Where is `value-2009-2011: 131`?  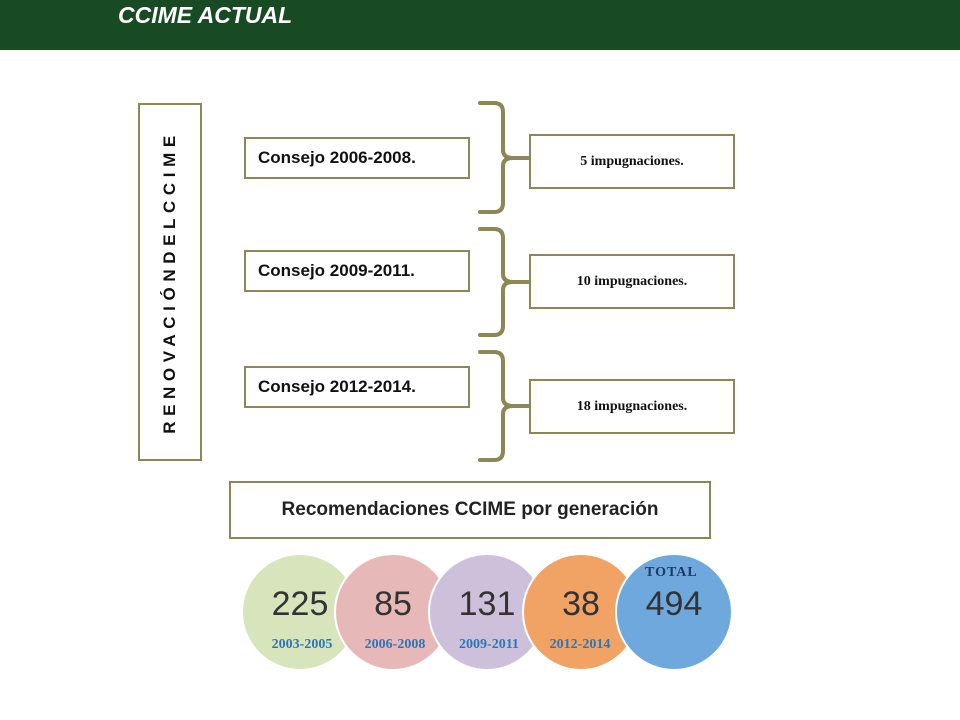 value-2009-2011: 131 is located at coordinates (487, 604).